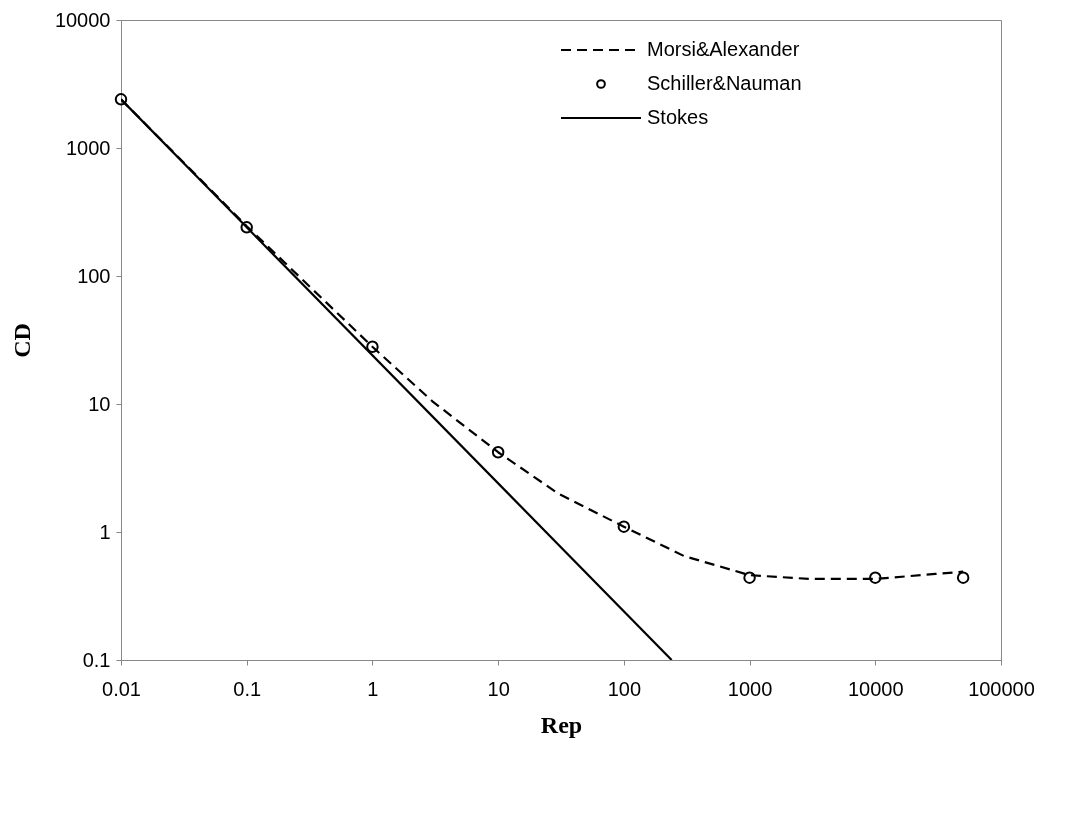 This screenshot has height=813, width=1065. What do you see at coordinates (105, 531) in the screenshot?
I see `y-tick-label: 1` at bounding box center [105, 531].